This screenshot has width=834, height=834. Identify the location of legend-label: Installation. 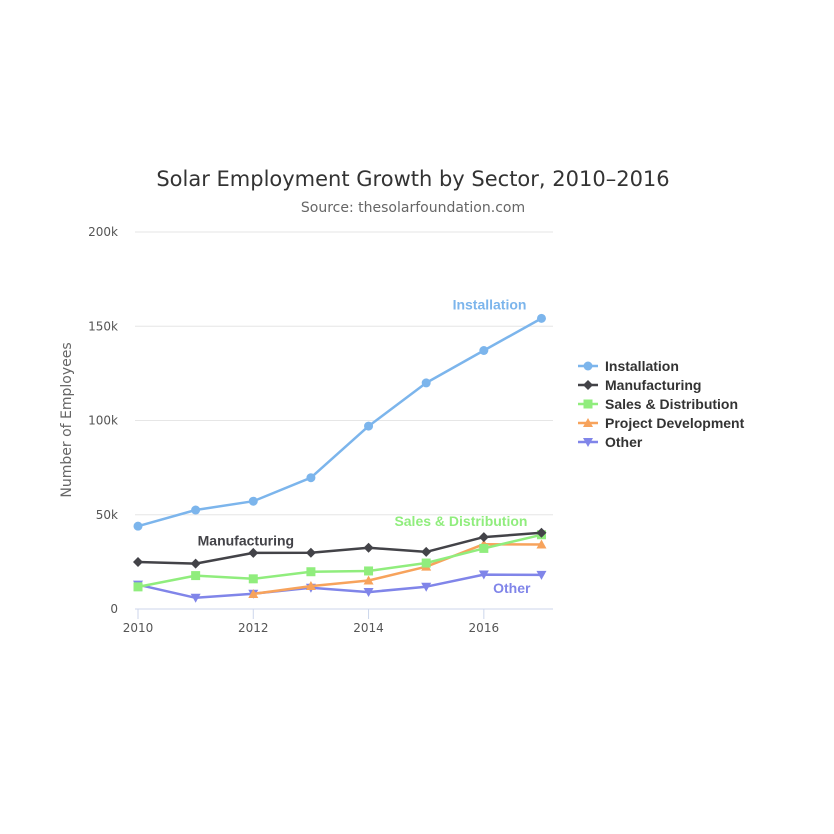
(642, 366).